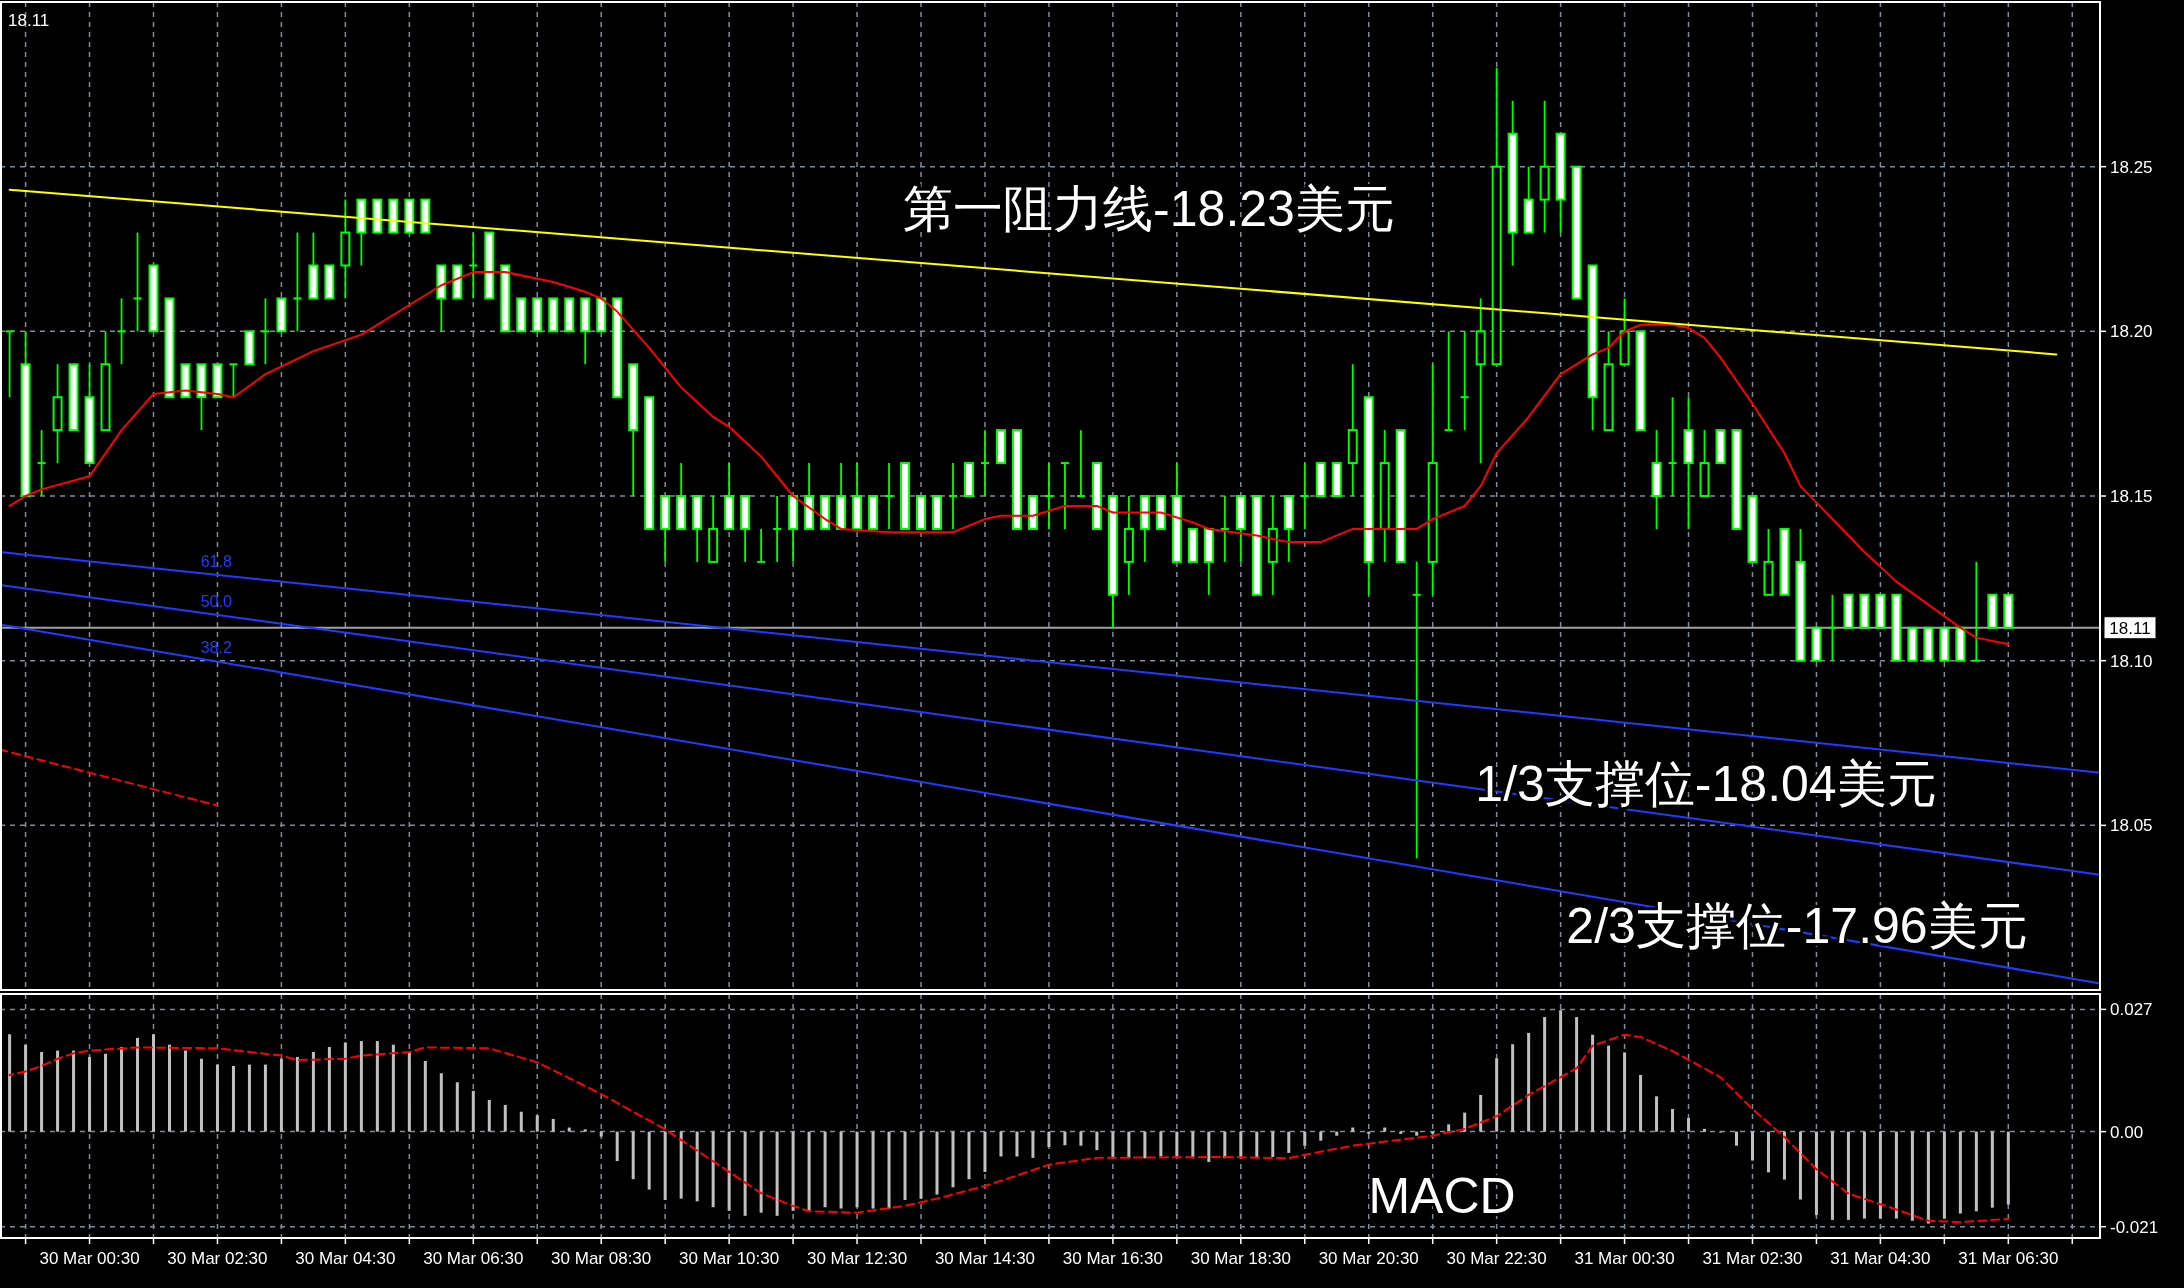 This screenshot has width=2184, height=1288. What do you see at coordinates (1496, 1258) in the screenshot?
I see `x-tick-label: 30 Mar 22:30` at bounding box center [1496, 1258].